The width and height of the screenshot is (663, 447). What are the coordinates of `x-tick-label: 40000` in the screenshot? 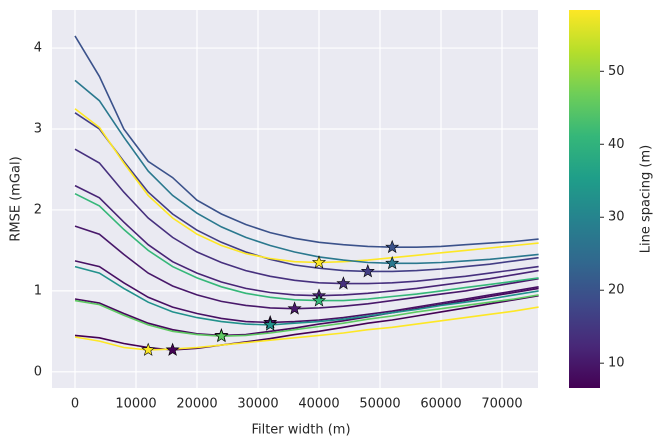 It's located at (318, 404).